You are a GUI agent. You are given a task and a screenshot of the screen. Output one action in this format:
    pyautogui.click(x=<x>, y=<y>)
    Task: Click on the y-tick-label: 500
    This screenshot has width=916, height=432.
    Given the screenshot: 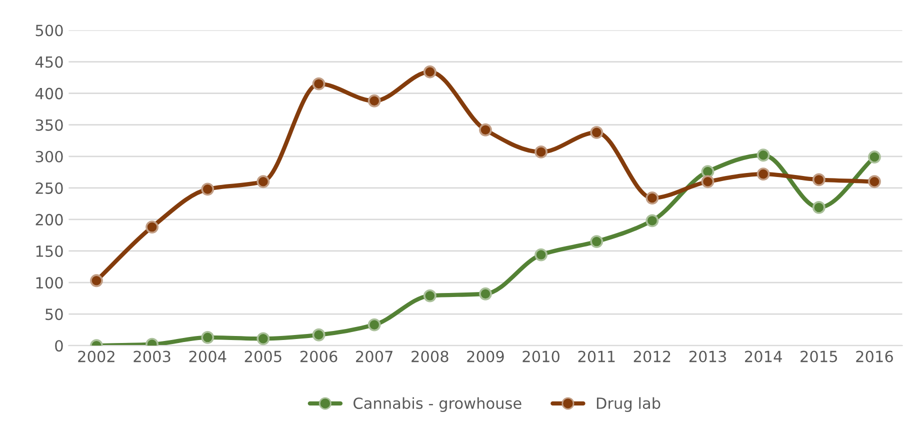 What is the action you would take?
    pyautogui.click(x=49, y=30)
    